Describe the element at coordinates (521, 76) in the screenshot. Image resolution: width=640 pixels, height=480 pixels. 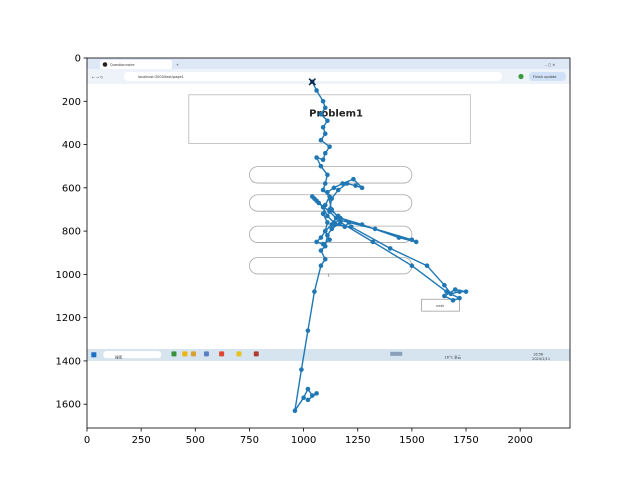
I see `profile-avatar-icon` at that location.